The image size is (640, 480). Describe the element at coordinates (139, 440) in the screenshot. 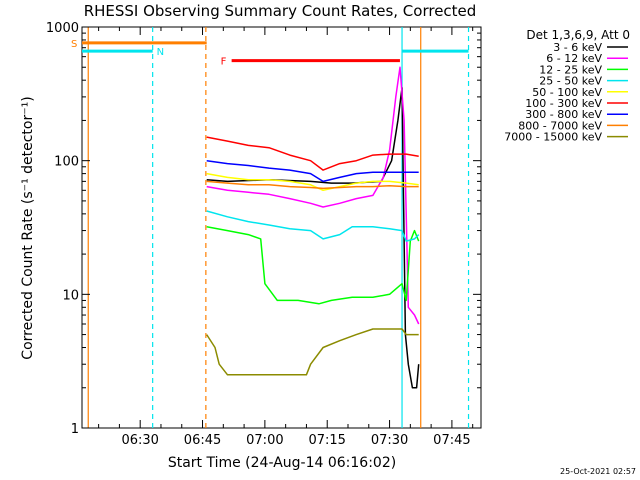

I see `x-tick-label: 06:30` at that location.